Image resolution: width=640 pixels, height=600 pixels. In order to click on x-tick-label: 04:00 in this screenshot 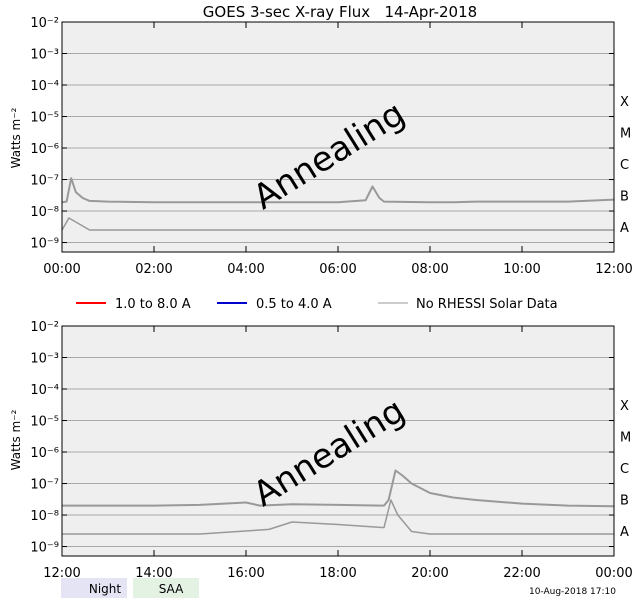, I will do `click(245, 269)`.